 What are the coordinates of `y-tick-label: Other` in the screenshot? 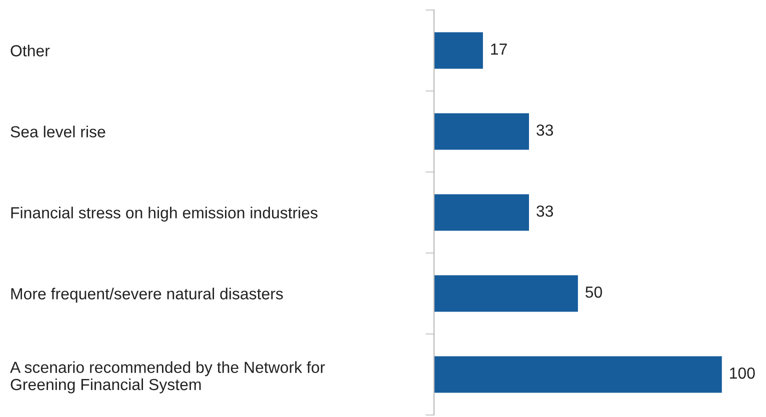 It's located at (30, 50).